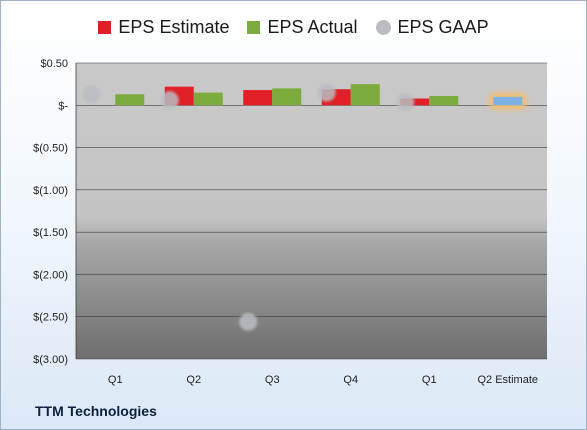 The width and height of the screenshot is (587, 430). Describe the element at coordinates (272, 380) in the screenshot. I see `x-tick-label: Q3` at that location.